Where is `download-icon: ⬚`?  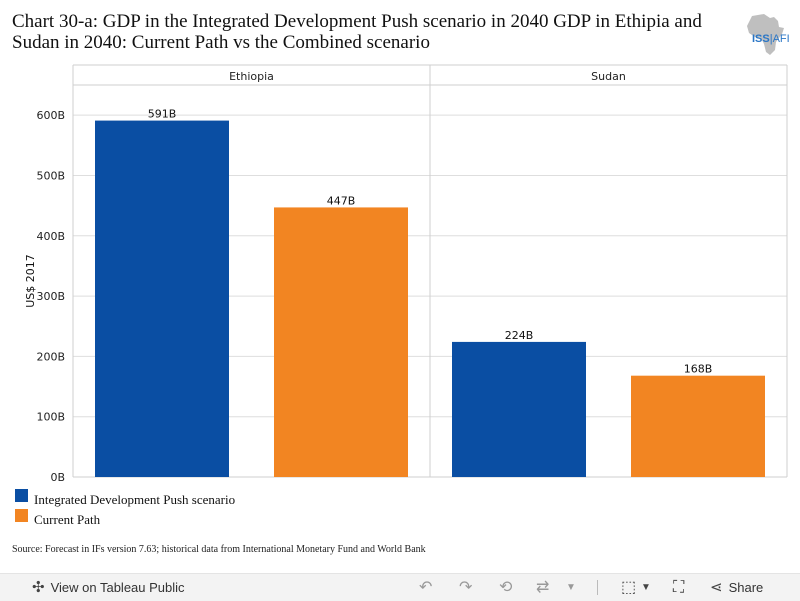
download-icon: ⬚ is located at coordinates (629, 587).